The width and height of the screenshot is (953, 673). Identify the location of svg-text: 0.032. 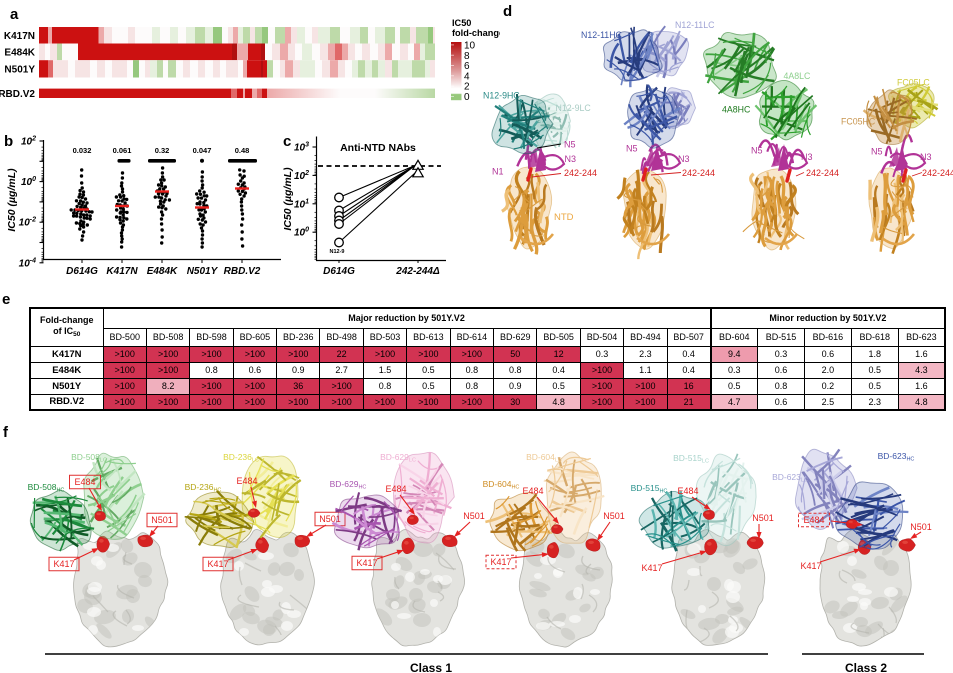
(82, 150).